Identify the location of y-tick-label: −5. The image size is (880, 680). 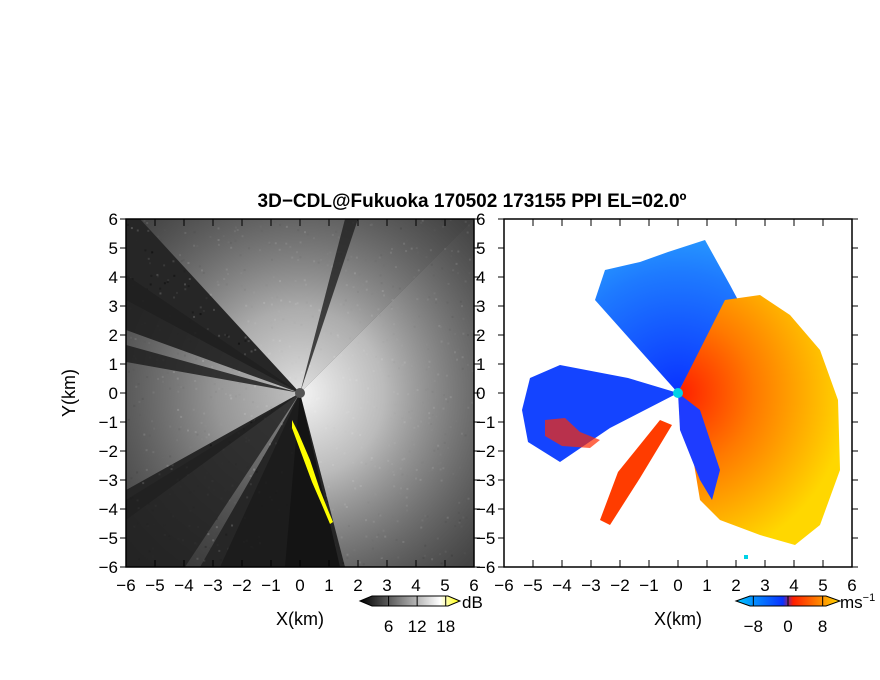
(108, 538).